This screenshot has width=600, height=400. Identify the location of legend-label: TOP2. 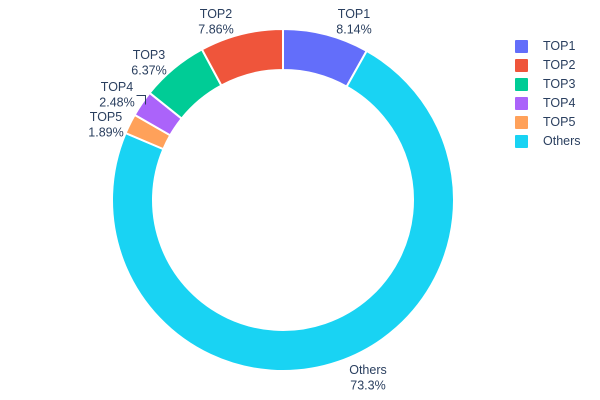
(559, 65).